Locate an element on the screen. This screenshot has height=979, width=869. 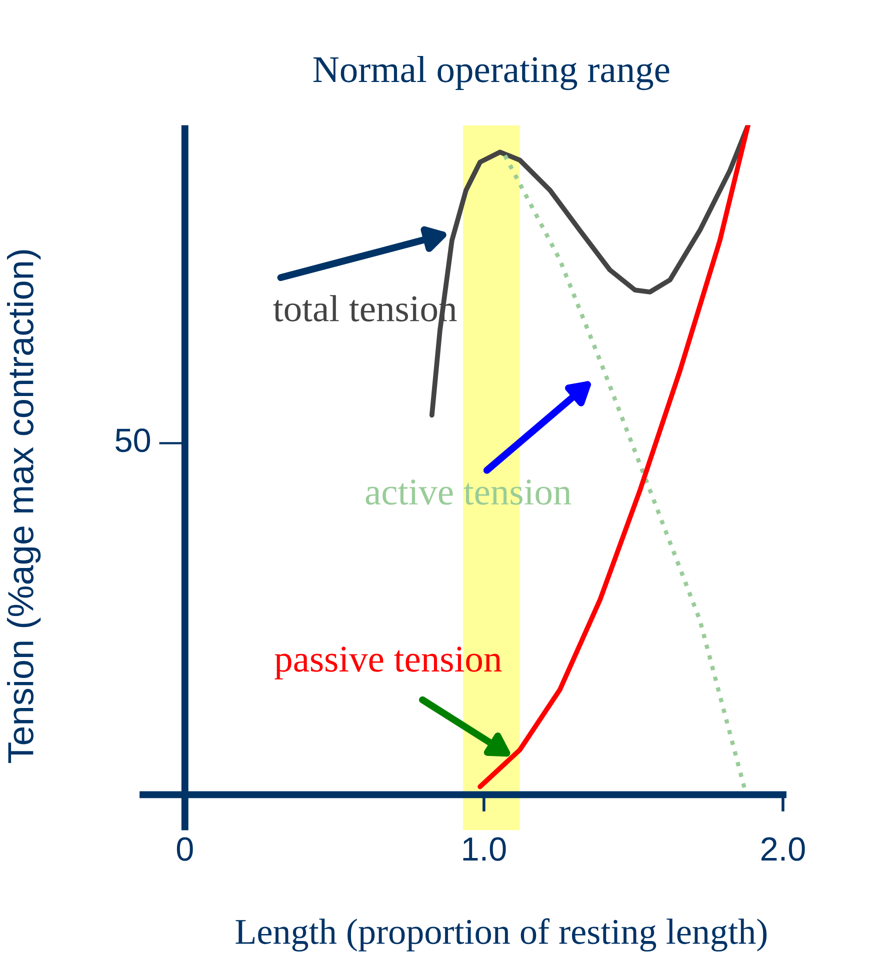
x-tick-label: 2.0 is located at coordinates (783, 849).